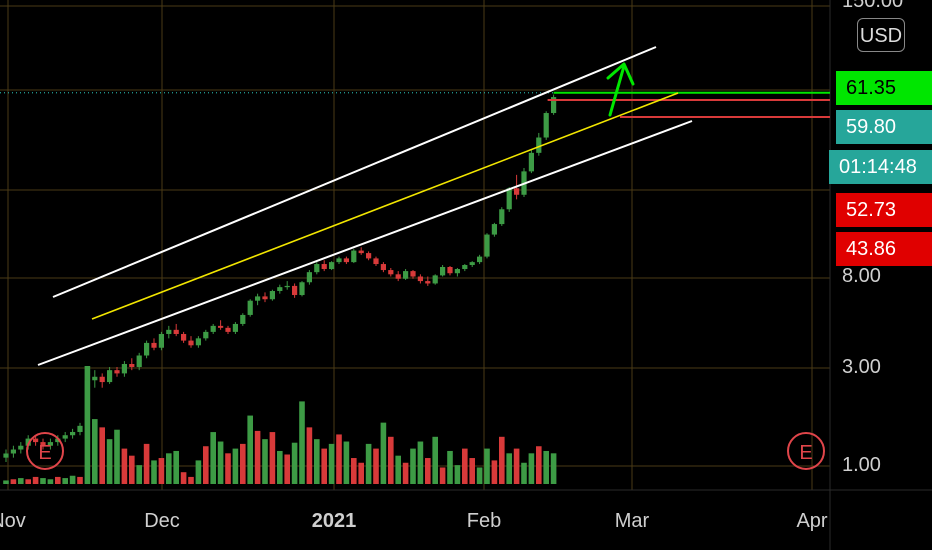 This screenshot has width=932, height=550. I want to click on price-axis-label: 1.00, so click(861, 465).